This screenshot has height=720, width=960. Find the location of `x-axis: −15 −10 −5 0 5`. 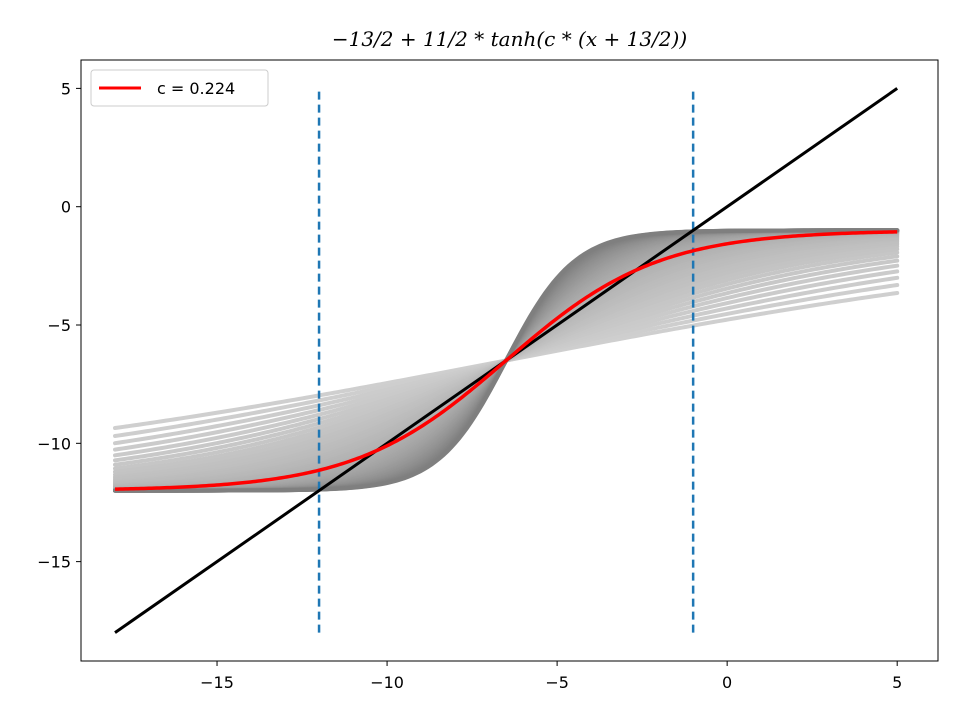

x-axis: −15 −10 −5 0 5 is located at coordinates (551, 676).